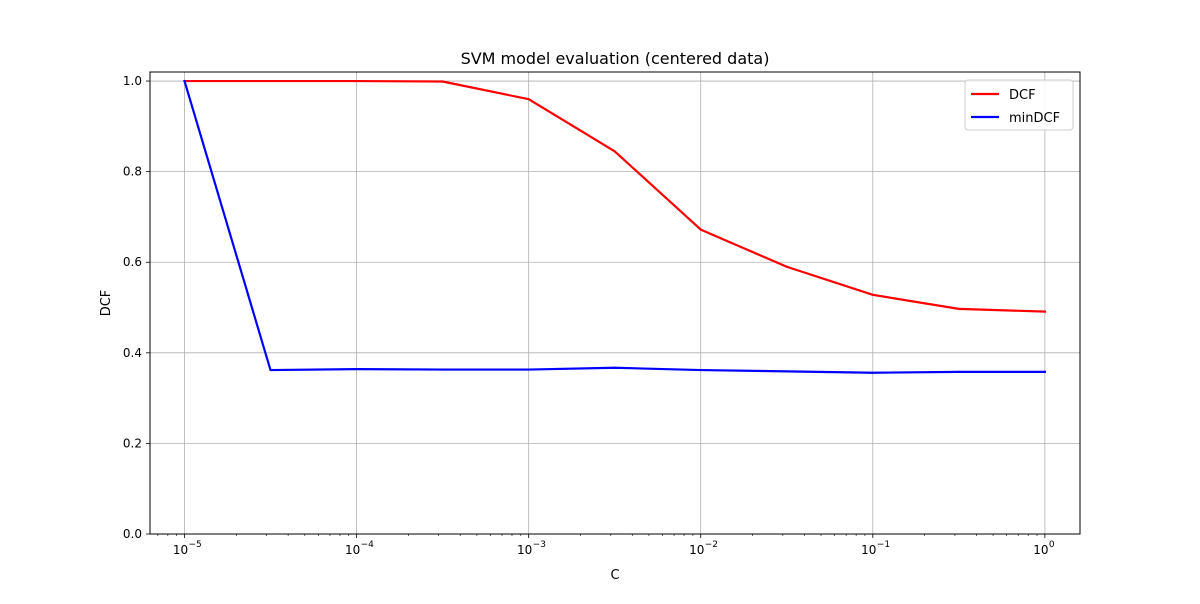 The height and width of the screenshot is (604, 1200). What do you see at coordinates (1052, 545) in the screenshot?
I see `x-tick-exponent: 0` at bounding box center [1052, 545].